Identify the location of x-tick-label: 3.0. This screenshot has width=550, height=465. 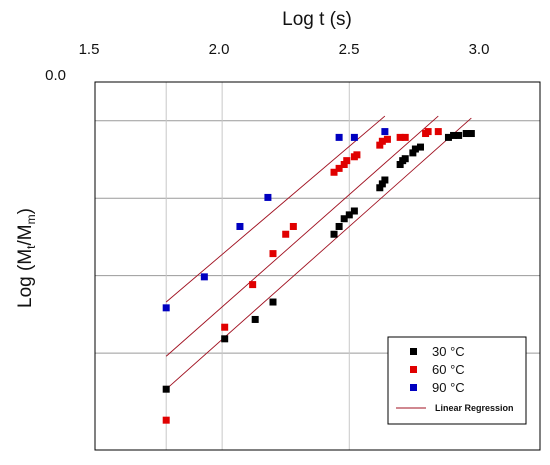
(479, 49).